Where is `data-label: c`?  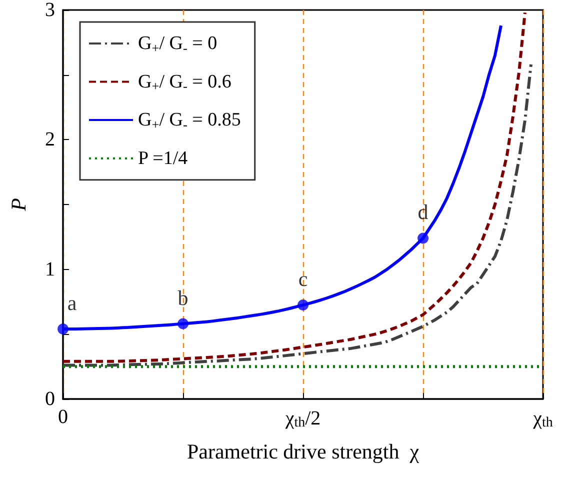
data-label: c is located at coordinates (303, 278).